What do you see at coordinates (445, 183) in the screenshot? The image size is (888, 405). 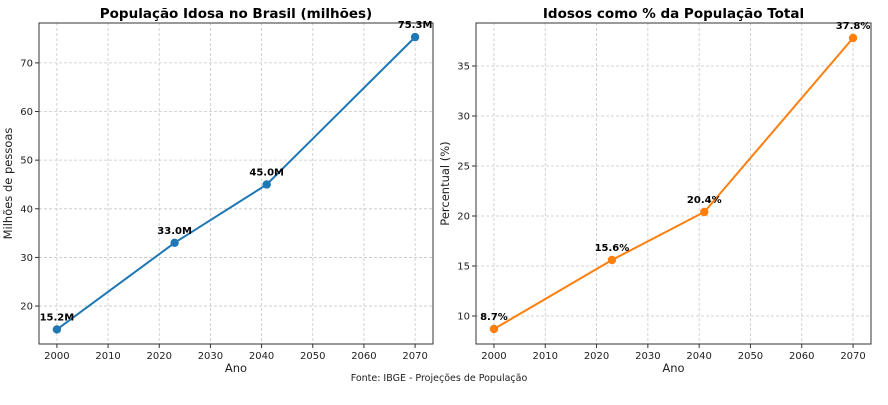 I see `y-axis-label: Percentual (%)` at bounding box center [445, 183].